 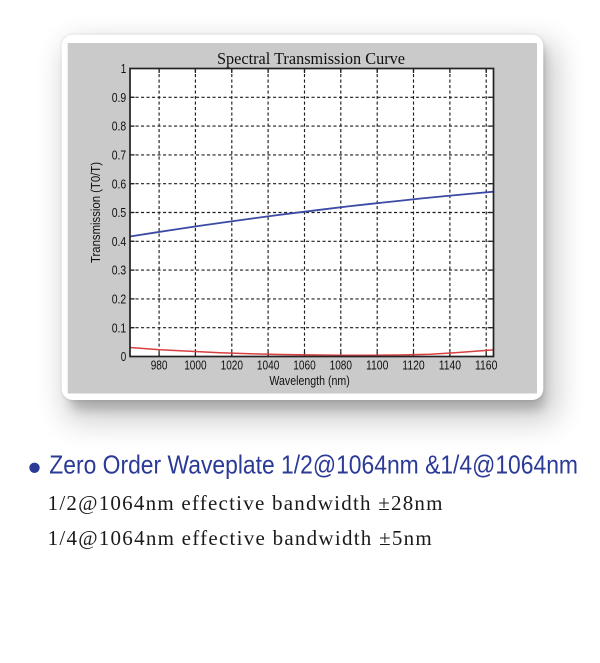 I want to click on svg-text: 1100, so click(x=377, y=365).